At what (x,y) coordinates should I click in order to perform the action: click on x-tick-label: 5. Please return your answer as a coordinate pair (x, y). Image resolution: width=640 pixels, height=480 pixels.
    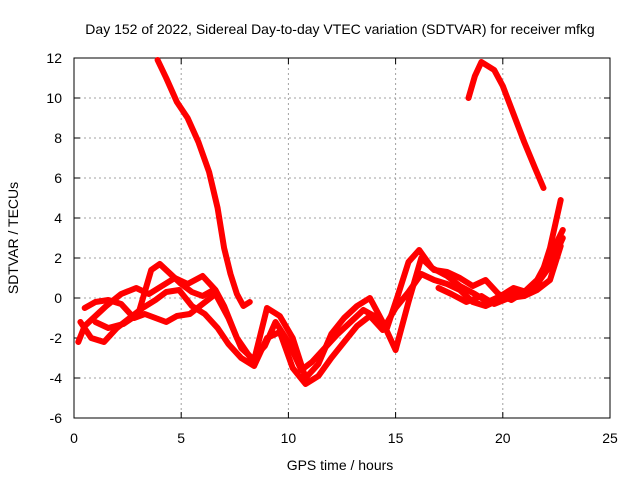
    Looking at the image, I should click on (181, 438).